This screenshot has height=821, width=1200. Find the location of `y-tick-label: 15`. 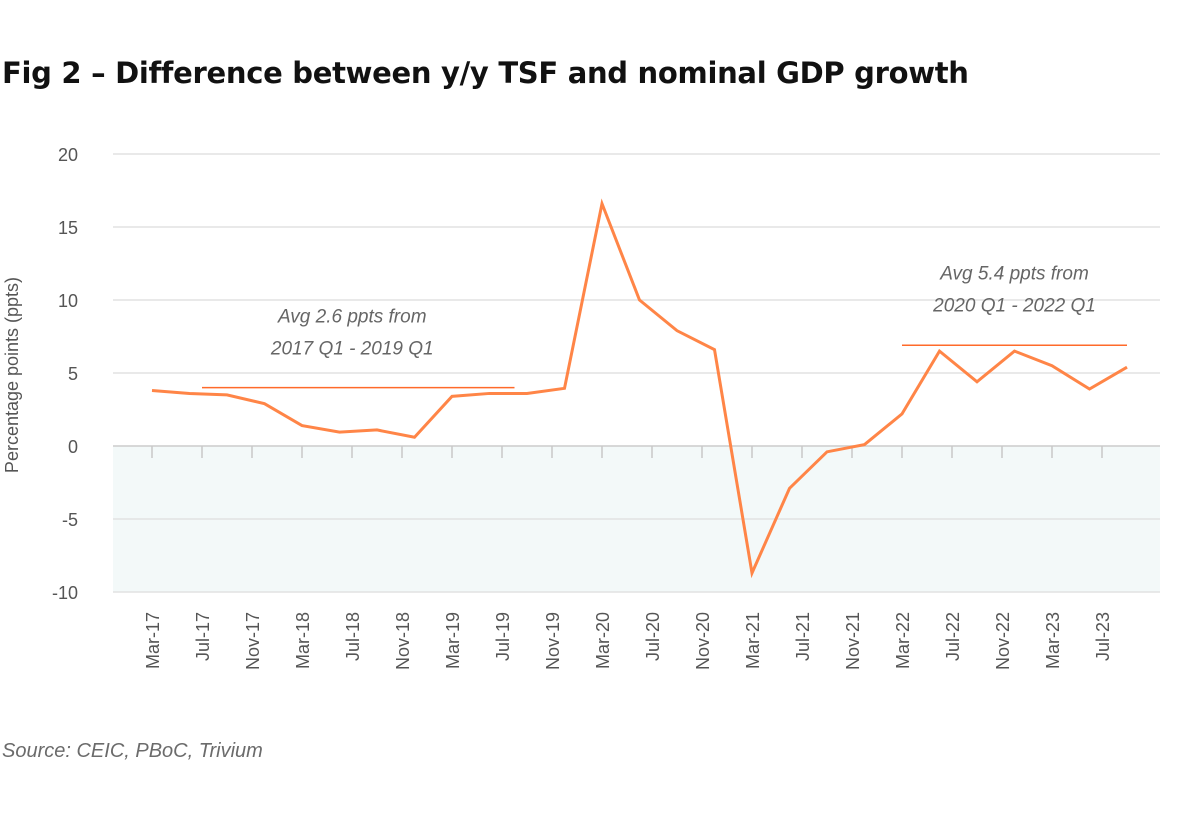

y-tick-label: 15 is located at coordinates (68, 228).